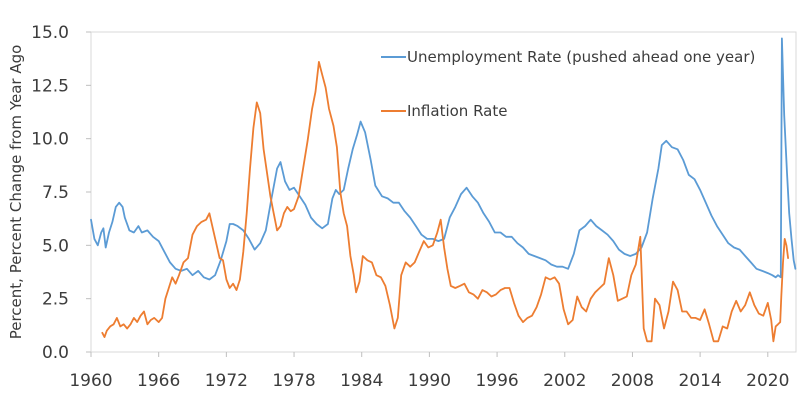  I want to click on x-tick-label: 1960, so click(90, 381).